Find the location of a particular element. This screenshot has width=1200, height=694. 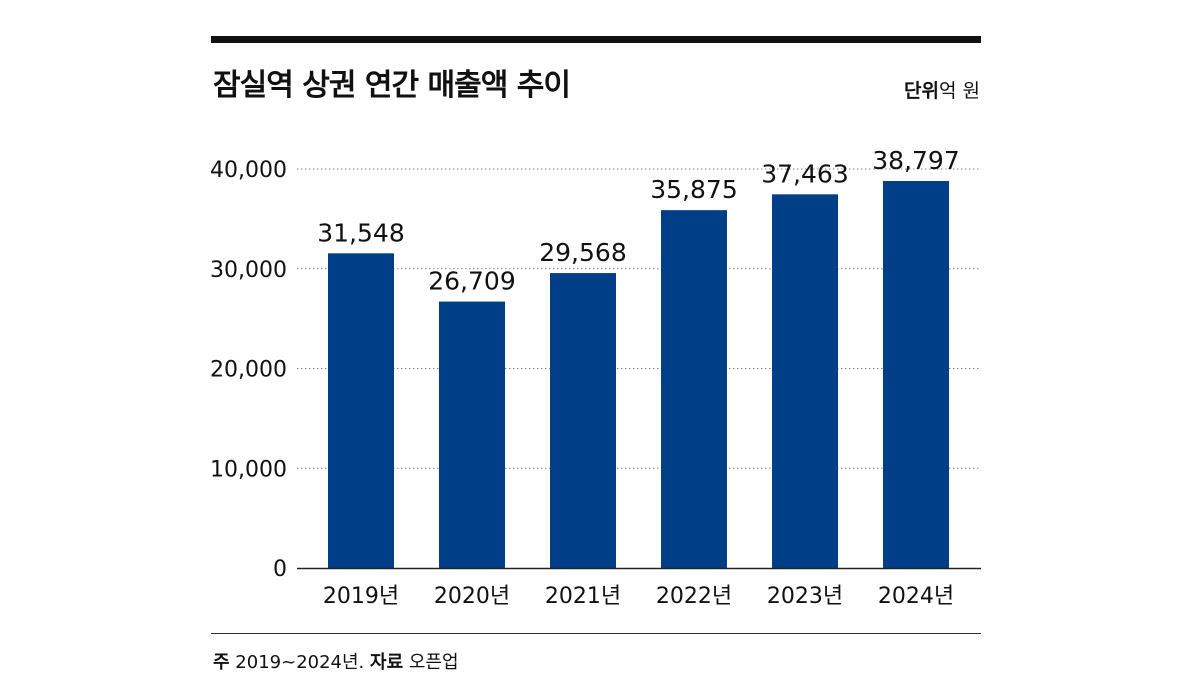

bar-value-label: 38,797 is located at coordinates (915, 160).